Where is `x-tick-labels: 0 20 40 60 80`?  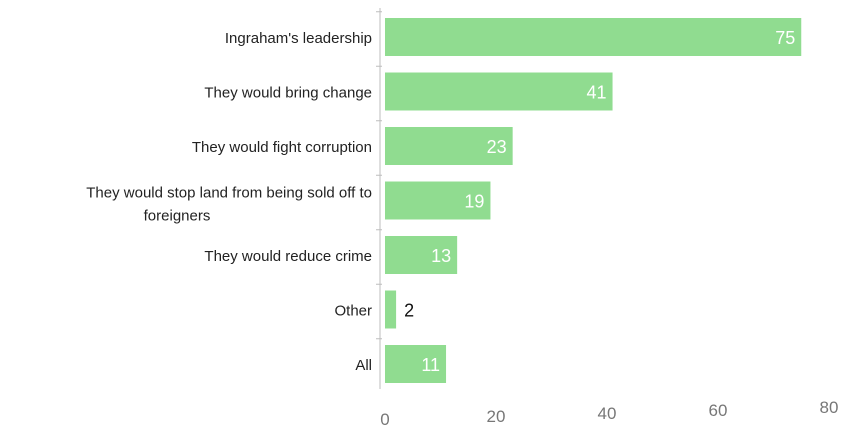
x-tick-labels: 0 20 40 60 80 is located at coordinates (609, 413).